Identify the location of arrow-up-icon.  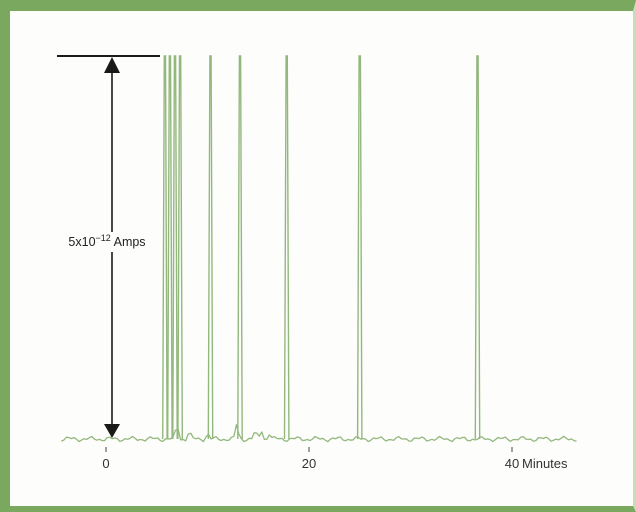
(112, 65).